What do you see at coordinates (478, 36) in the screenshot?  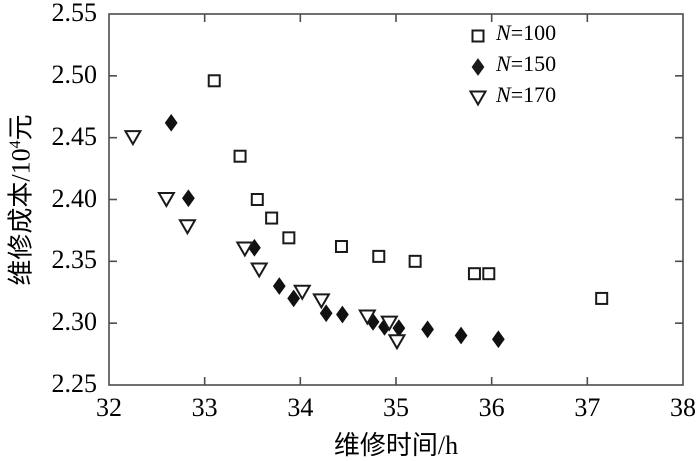 I see `legend-marker-0-open-square` at bounding box center [478, 36].